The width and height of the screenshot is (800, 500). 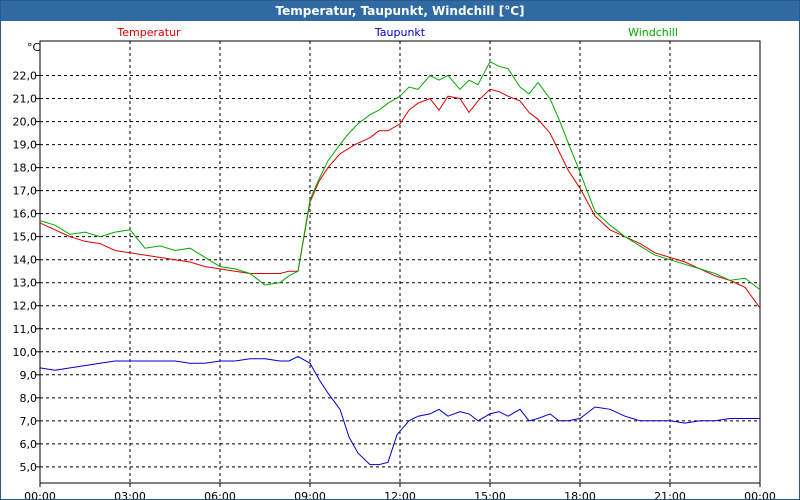 What do you see at coordinates (490, 494) in the screenshot?
I see `x-tick-time: 15:00` at bounding box center [490, 494].